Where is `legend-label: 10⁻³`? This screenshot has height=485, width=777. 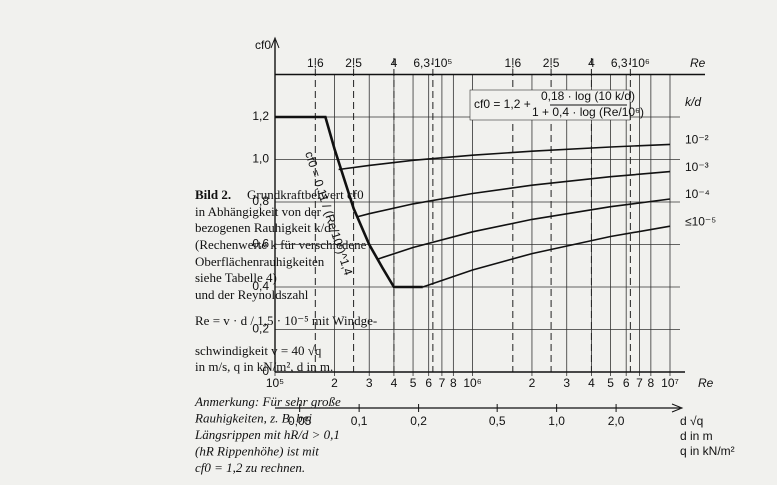 legend-label: 10⁻³ is located at coordinates (697, 167).